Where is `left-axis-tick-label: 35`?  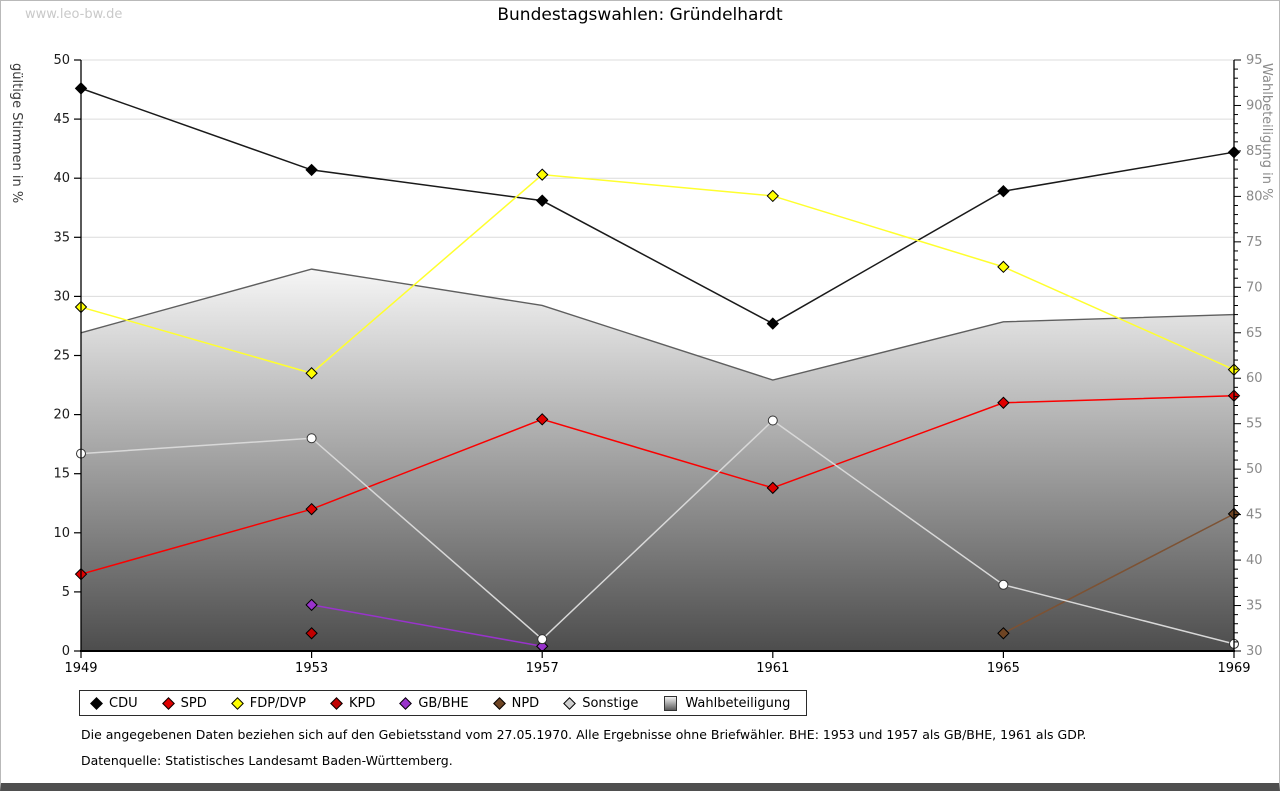 left-axis-tick-label: 35 is located at coordinates (61, 237).